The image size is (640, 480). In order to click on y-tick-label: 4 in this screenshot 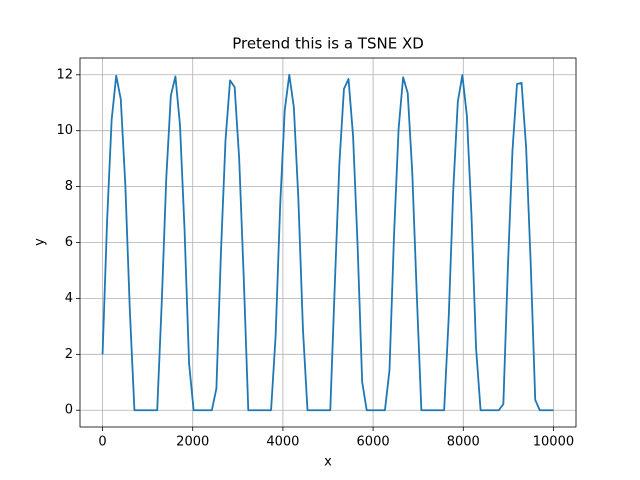, I will do `click(69, 298)`.